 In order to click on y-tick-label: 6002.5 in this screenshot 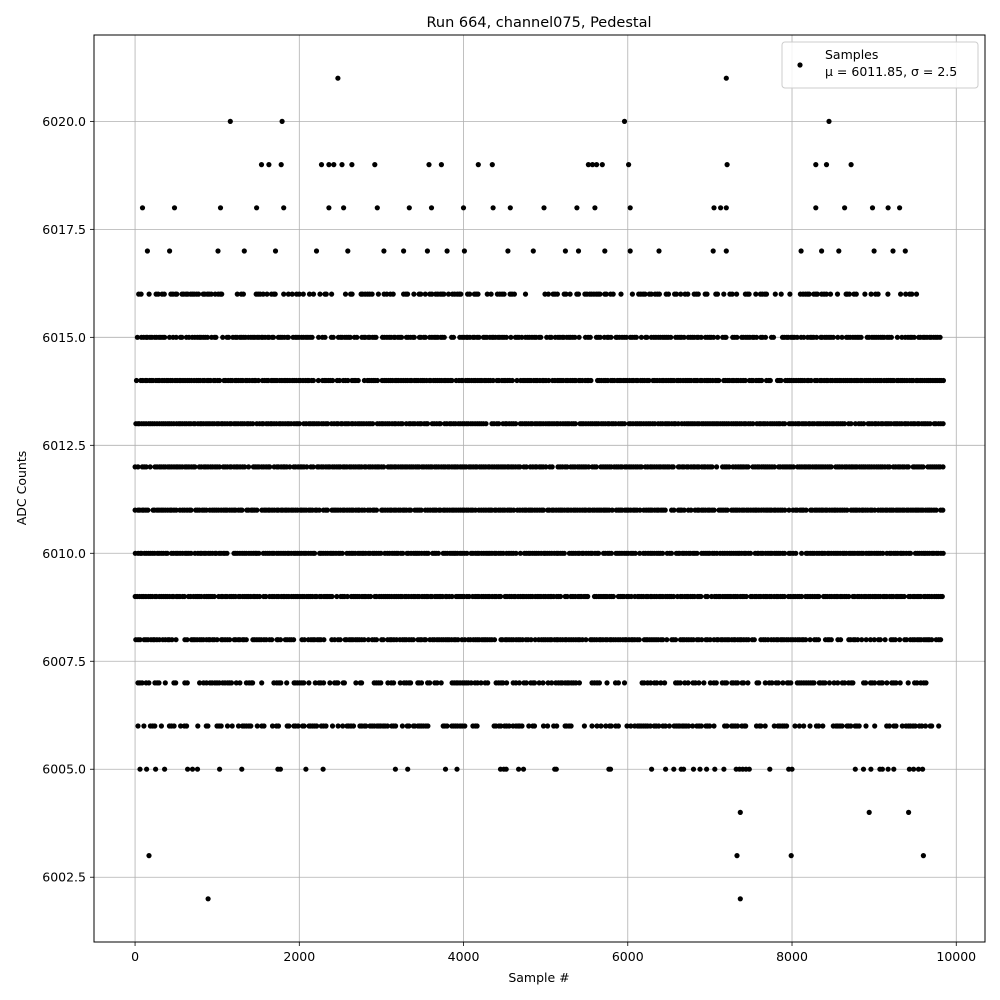, I will do `click(64, 877)`.